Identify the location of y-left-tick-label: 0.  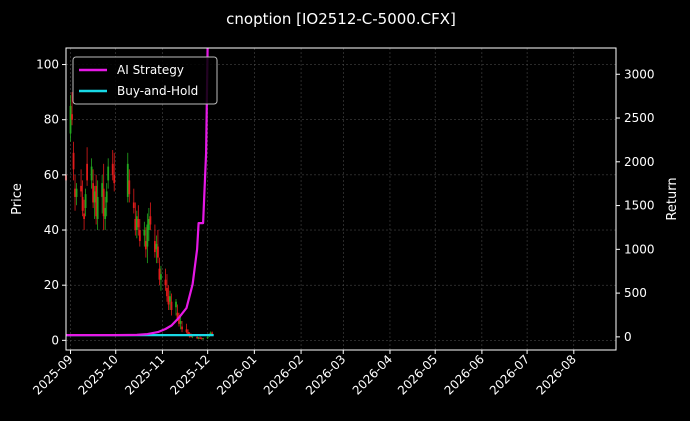
(55, 340).